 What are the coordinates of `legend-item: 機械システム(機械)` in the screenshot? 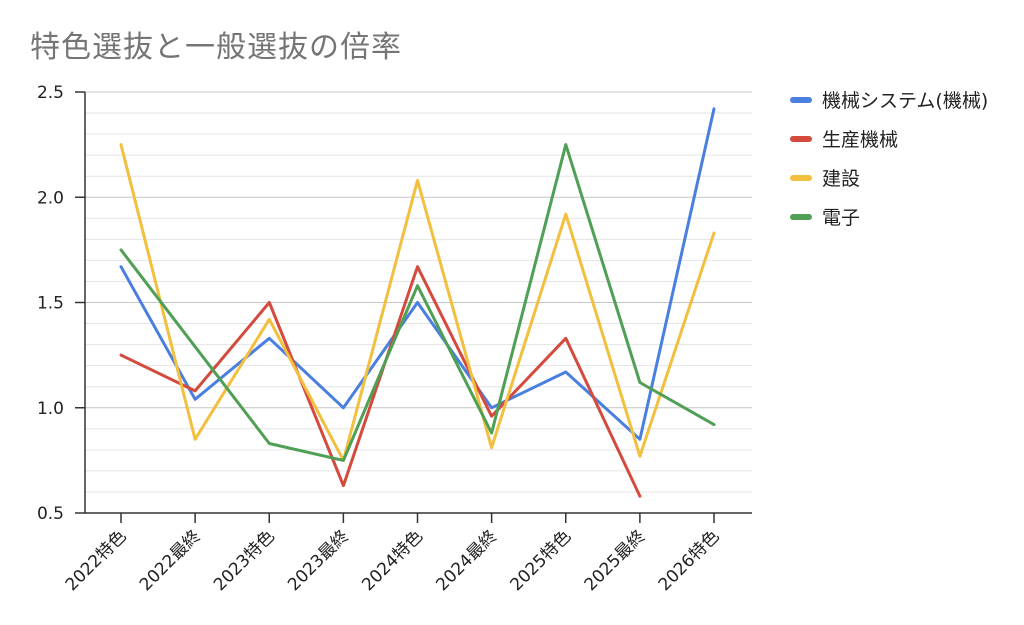 It's located at (889, 99).